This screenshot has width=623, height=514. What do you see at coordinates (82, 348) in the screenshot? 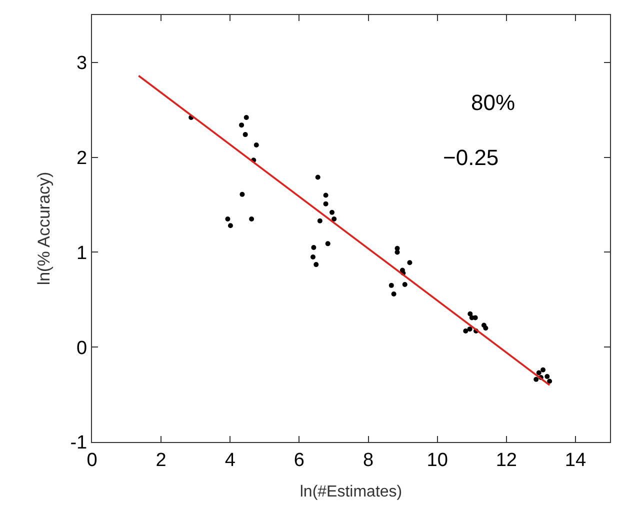
I see `y-tick-label: 0` at bounding box center [82, 348].